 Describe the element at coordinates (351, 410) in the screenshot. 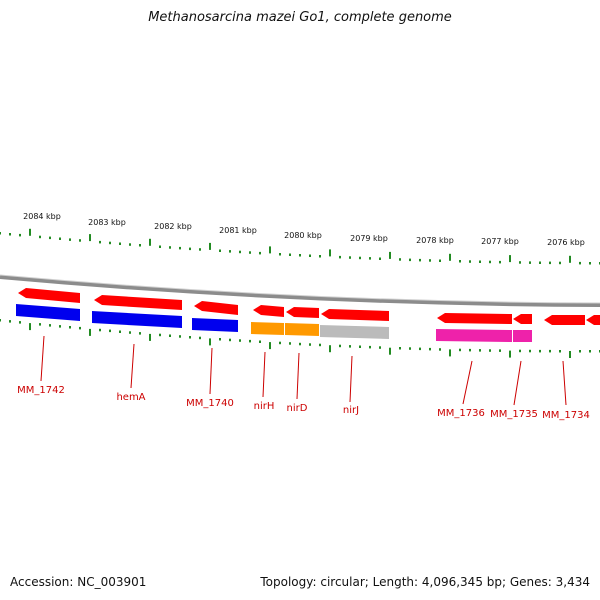

I see `gene-label-nirj: nirJ` at that location.